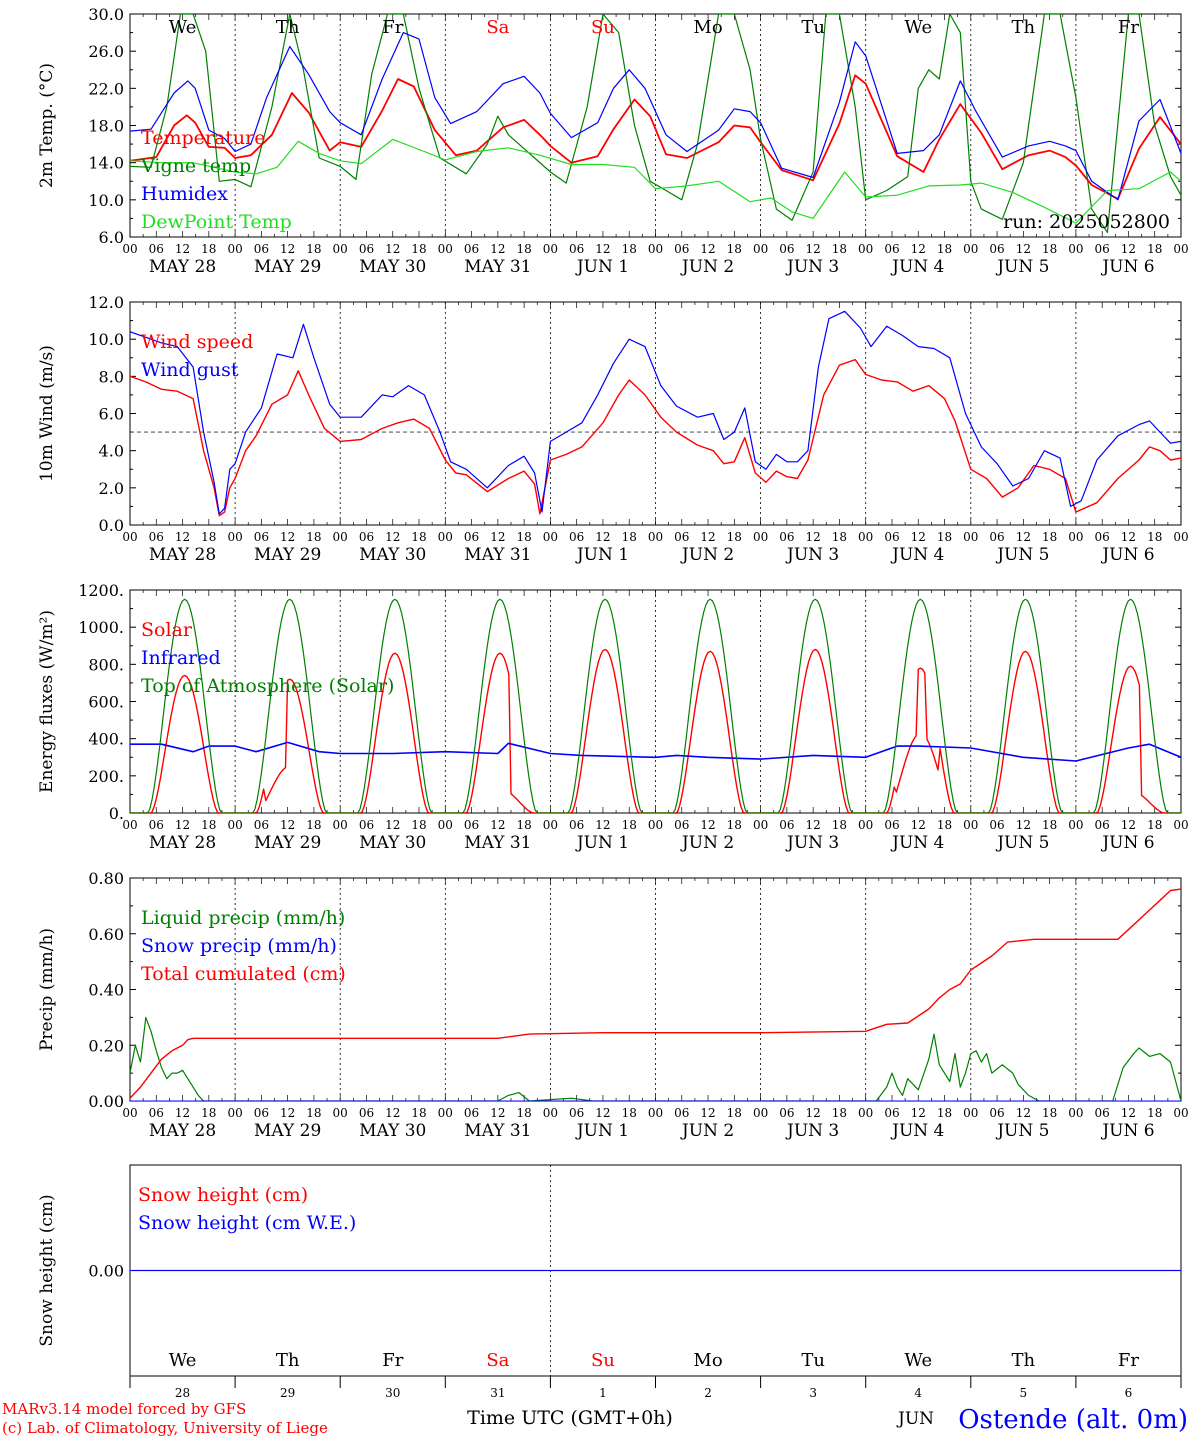 This screenshot has width=1194, height=1440. I want to click on y-tick-label: 1000., so click(101, 627).